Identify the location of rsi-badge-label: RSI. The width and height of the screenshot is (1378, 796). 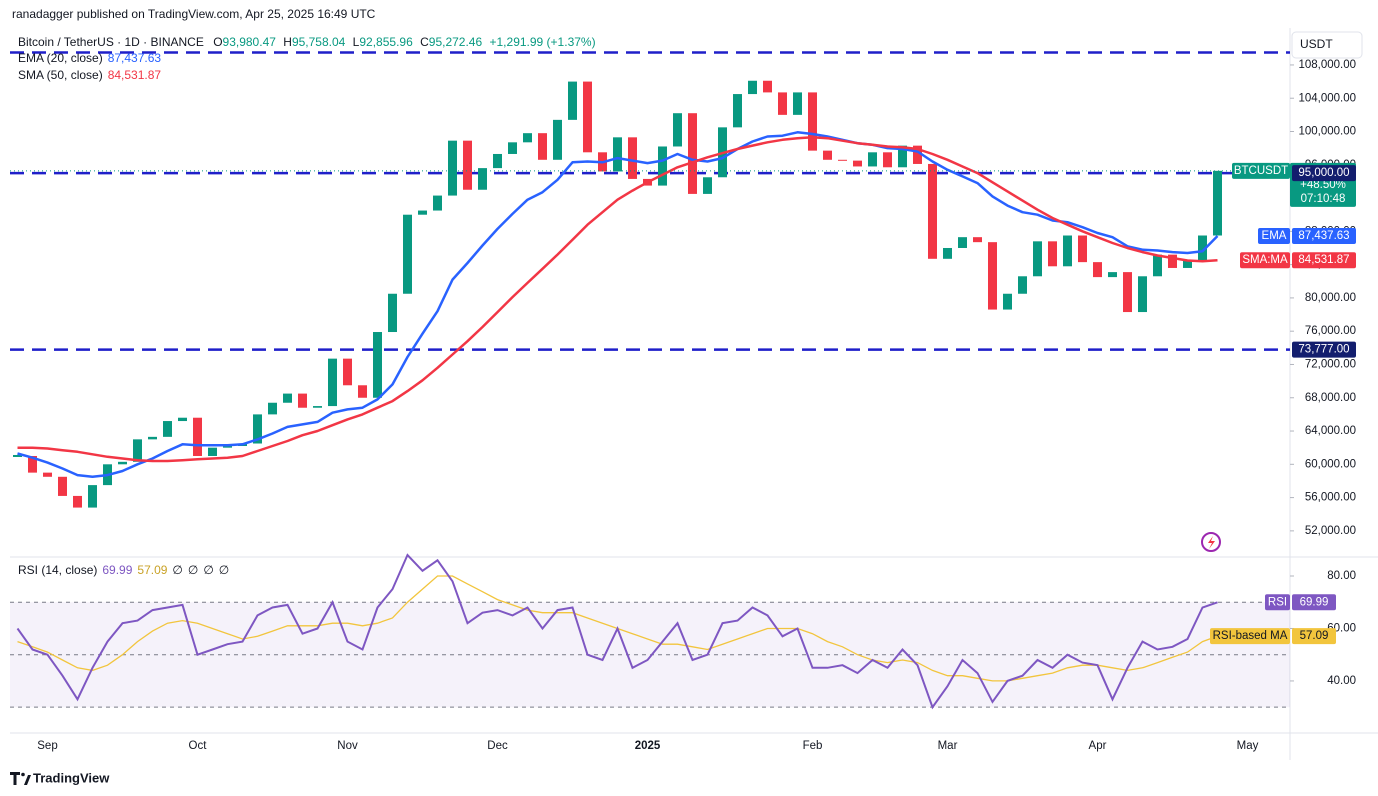
(1277, 602).